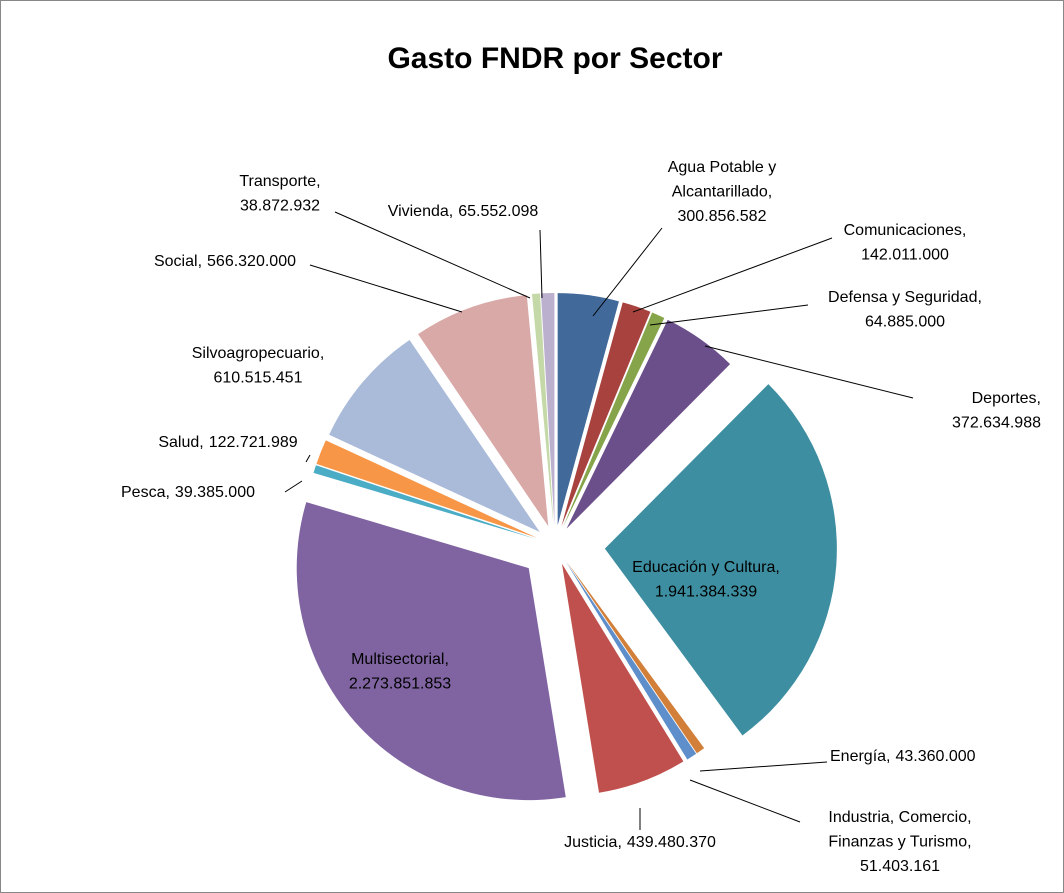 The height and width of the screenshot is (893, 1064). What do you see at coordinates (722, 216) in the screenshot?
I see `value-label: 300.856.582` at bounding box center [722, 216].